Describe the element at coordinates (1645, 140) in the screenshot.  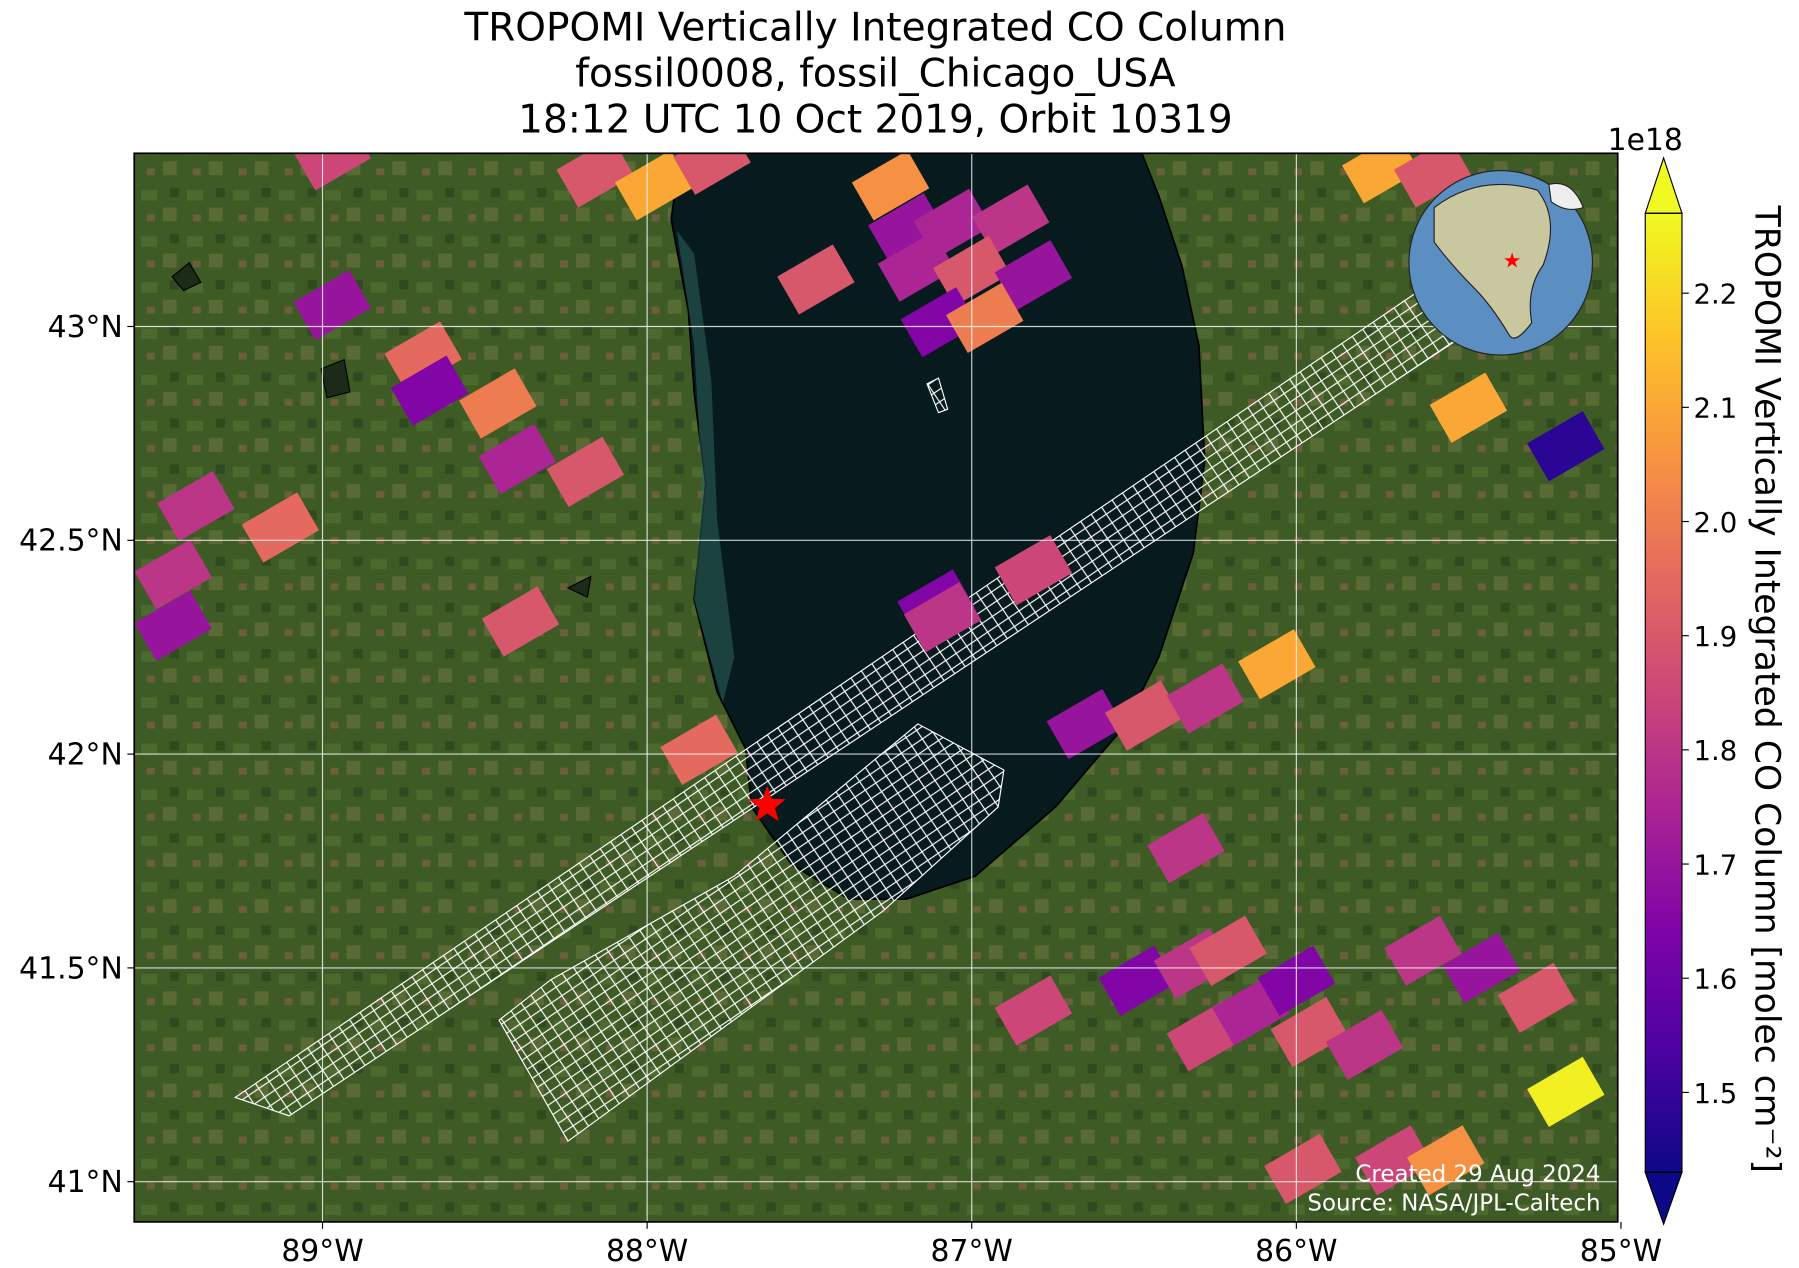
I see `colorbar-offset: 1e18` at that location.